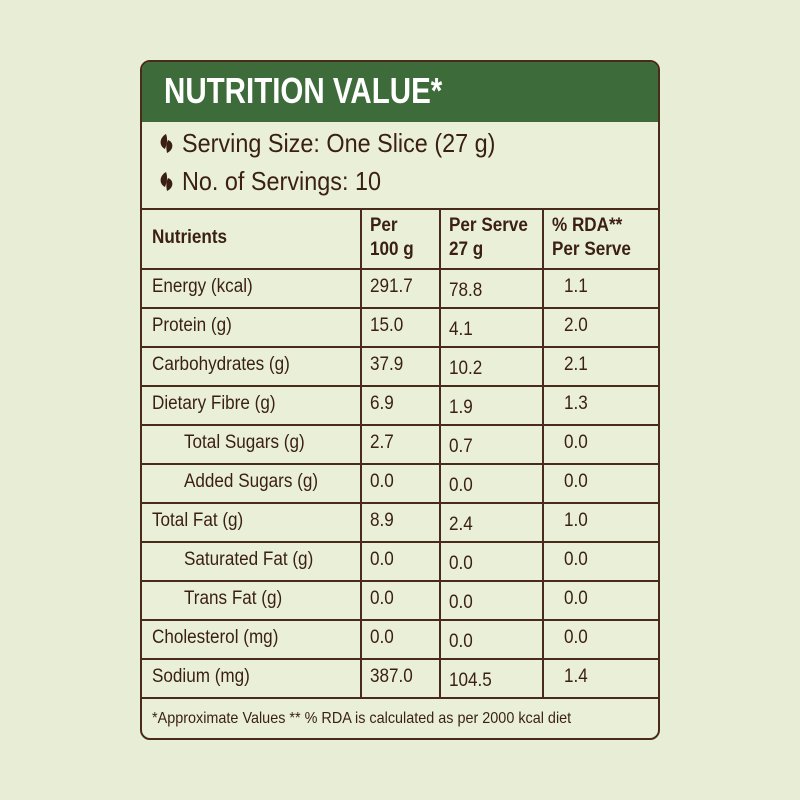 The width and height of the screenshot is (800, 800). What do you see at coordinates (391, 676) in the screenshot?
I see `nutrient-value: 387.0` at bounding box center [391, 676].